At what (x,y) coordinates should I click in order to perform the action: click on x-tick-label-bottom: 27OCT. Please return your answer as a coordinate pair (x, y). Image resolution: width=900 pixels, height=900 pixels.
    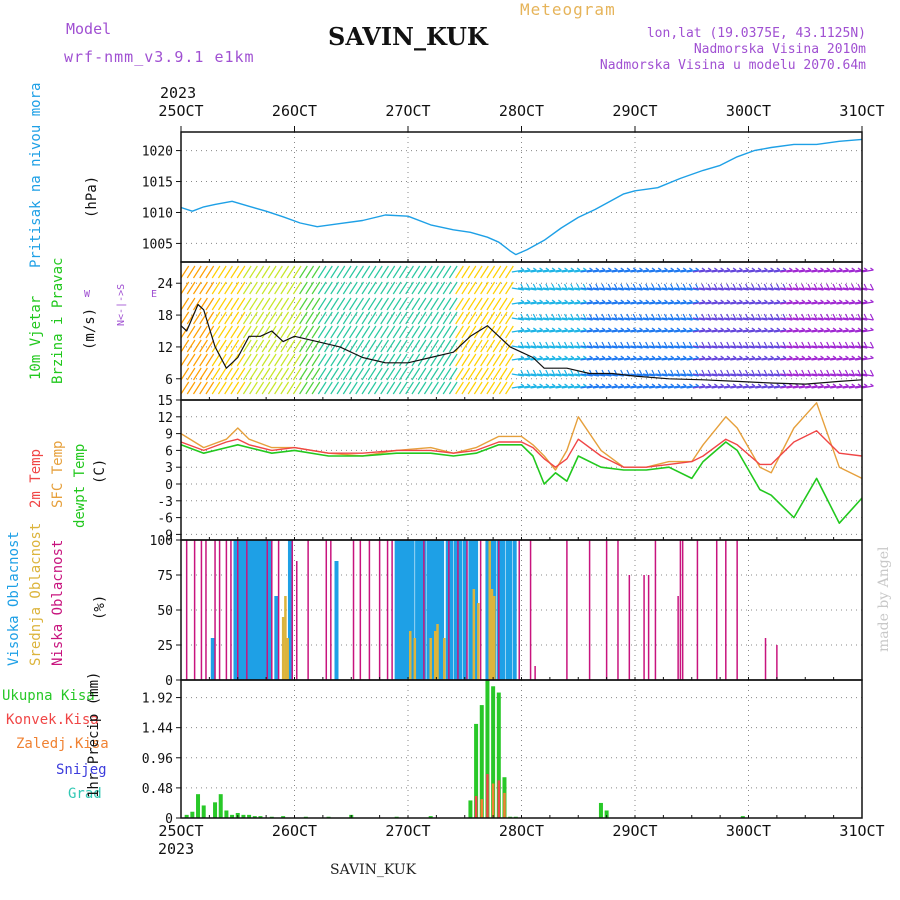
    Looking at the image, I should click on (407, 831).